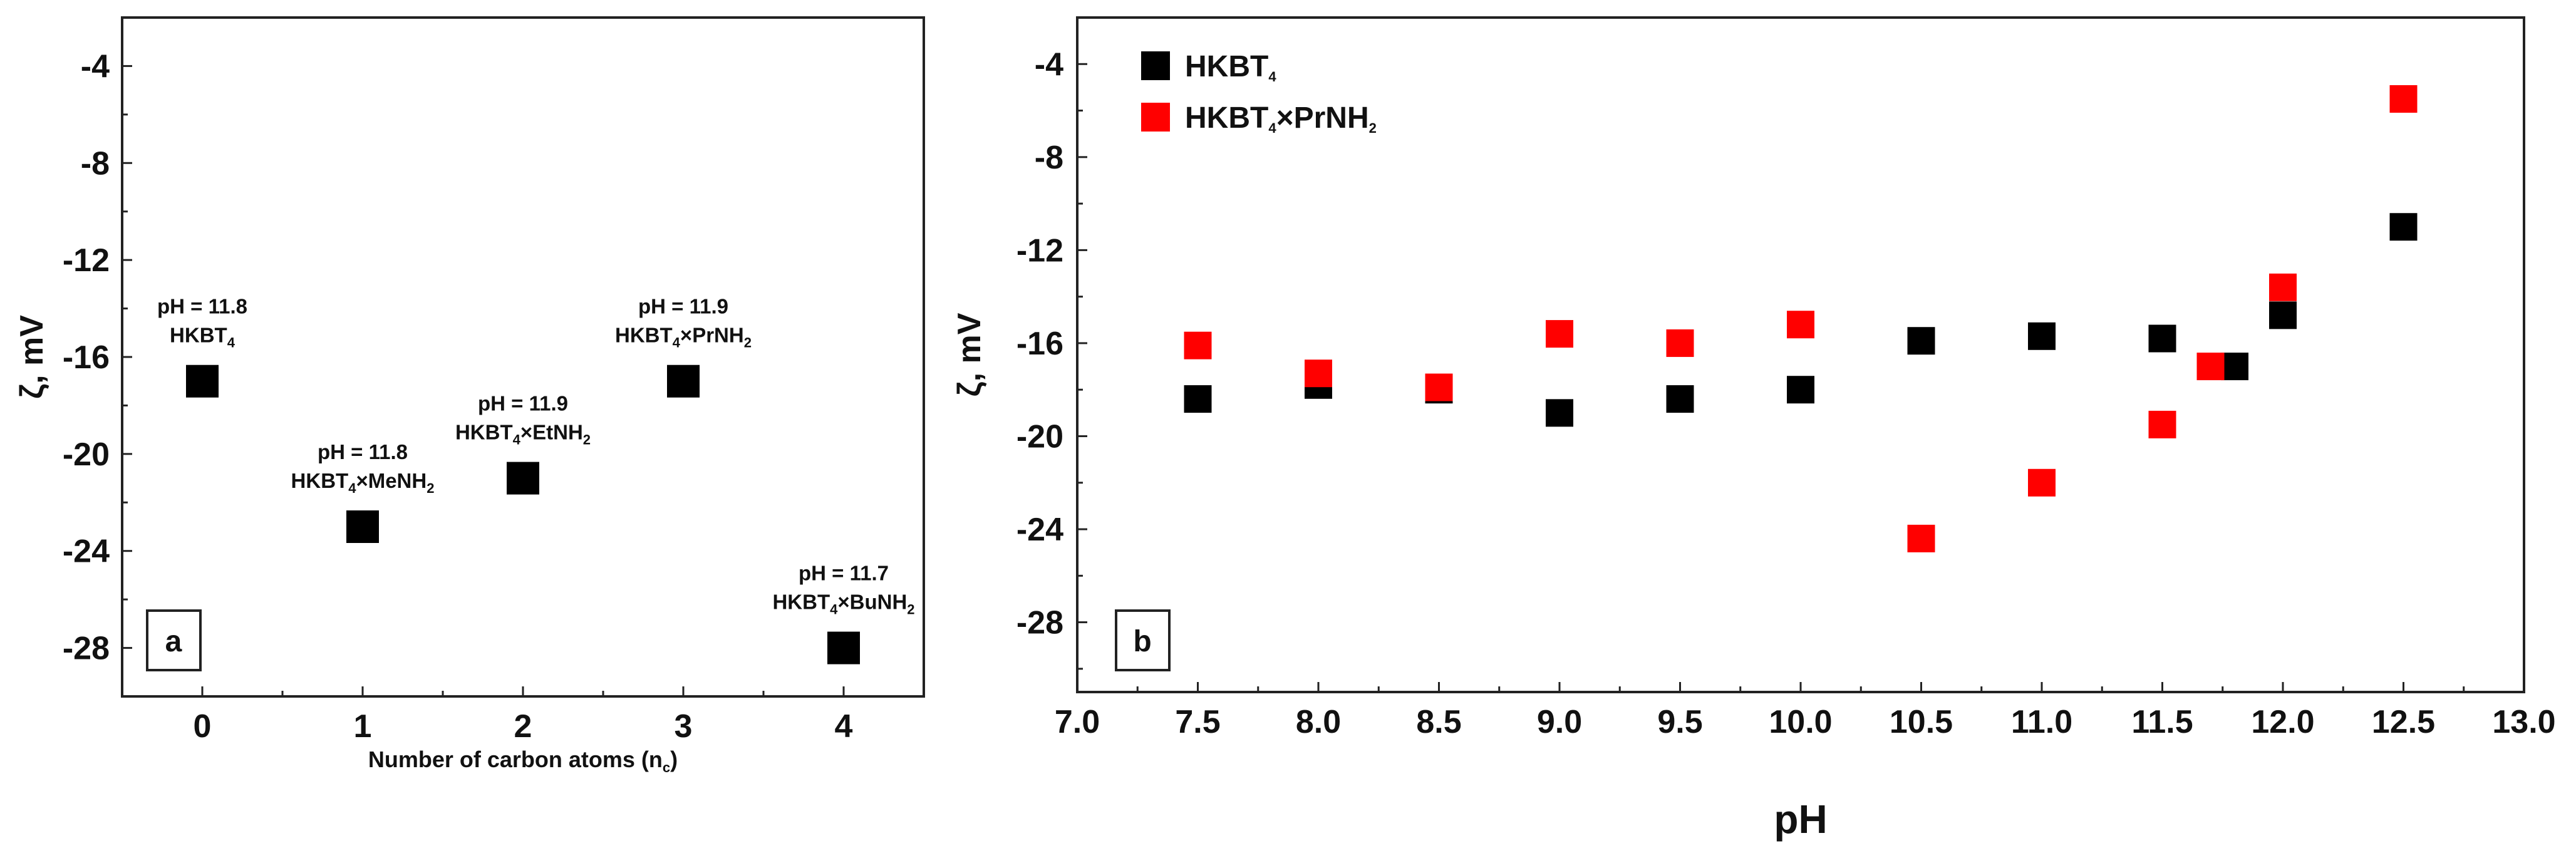 Image resolution: width=2576 pixels, height=858 pixels. What do you see at coordinates (1800, 722) in the screenshot?
I see `x-tick-label: 10.0` at bounding box center [1800, 722].